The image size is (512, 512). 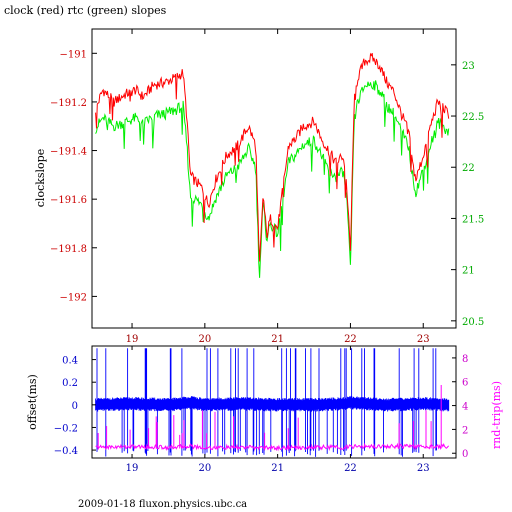 What do you see at coordinates (465, 359) in the screenshot?
I see `rndtrip-y-tick-label: 8` at bounding box center [465, 359].